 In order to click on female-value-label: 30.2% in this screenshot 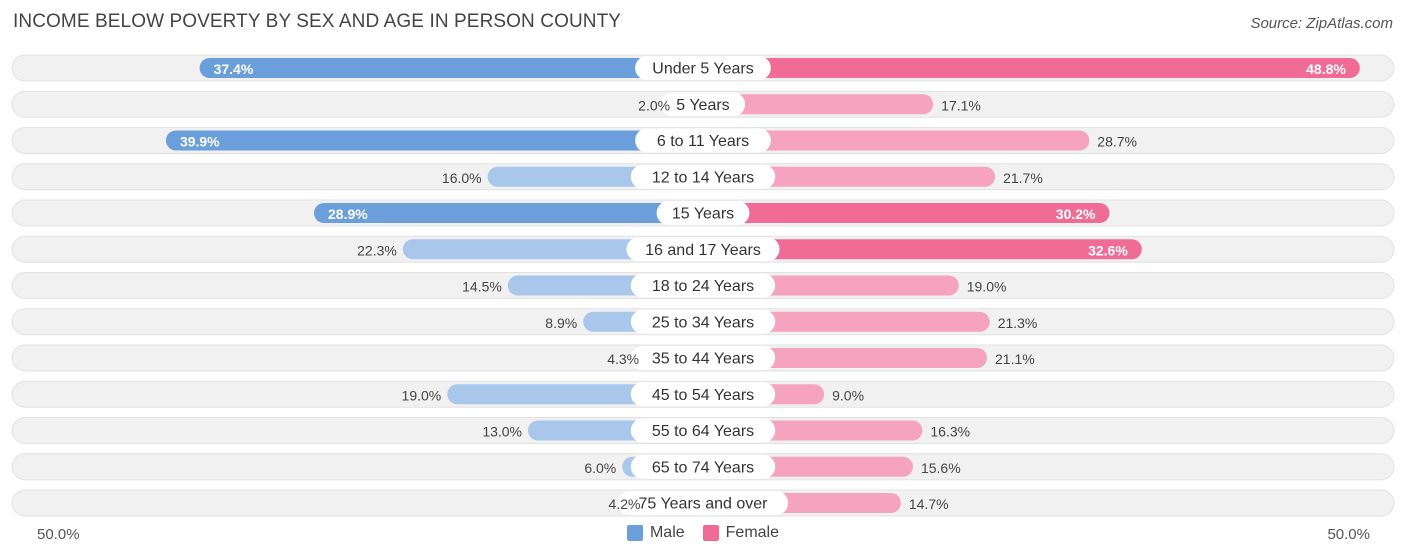, I will do `click(1076, 214)`.